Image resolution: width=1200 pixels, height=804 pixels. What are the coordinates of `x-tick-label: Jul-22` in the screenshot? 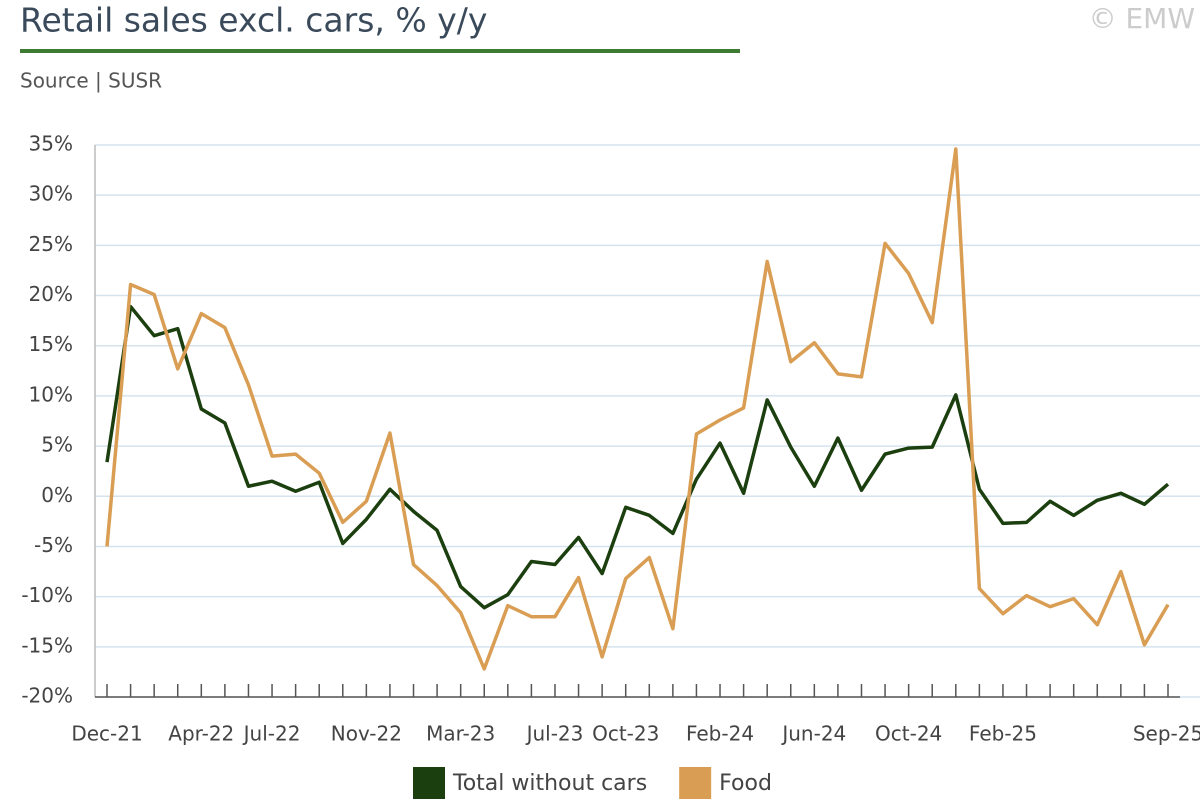 It's located at (271, 734).